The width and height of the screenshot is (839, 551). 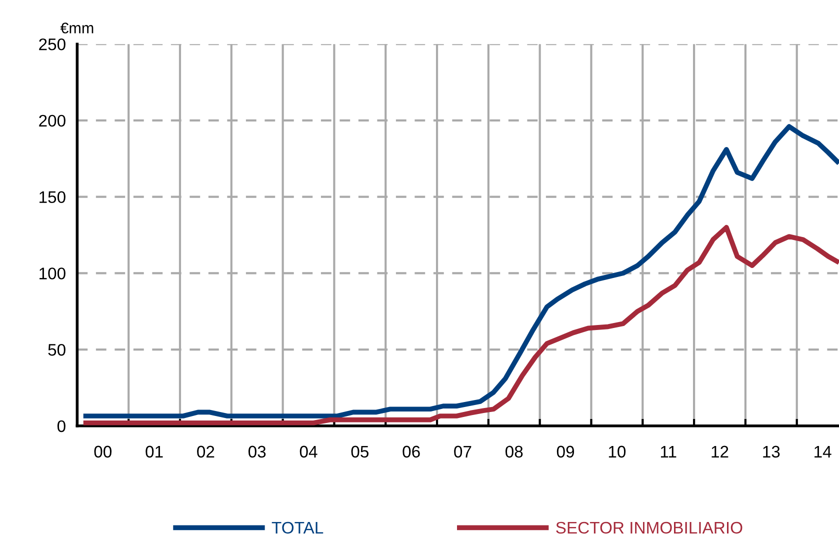 I want to click on x-tick-label: 10, so click(x=617, y=452).